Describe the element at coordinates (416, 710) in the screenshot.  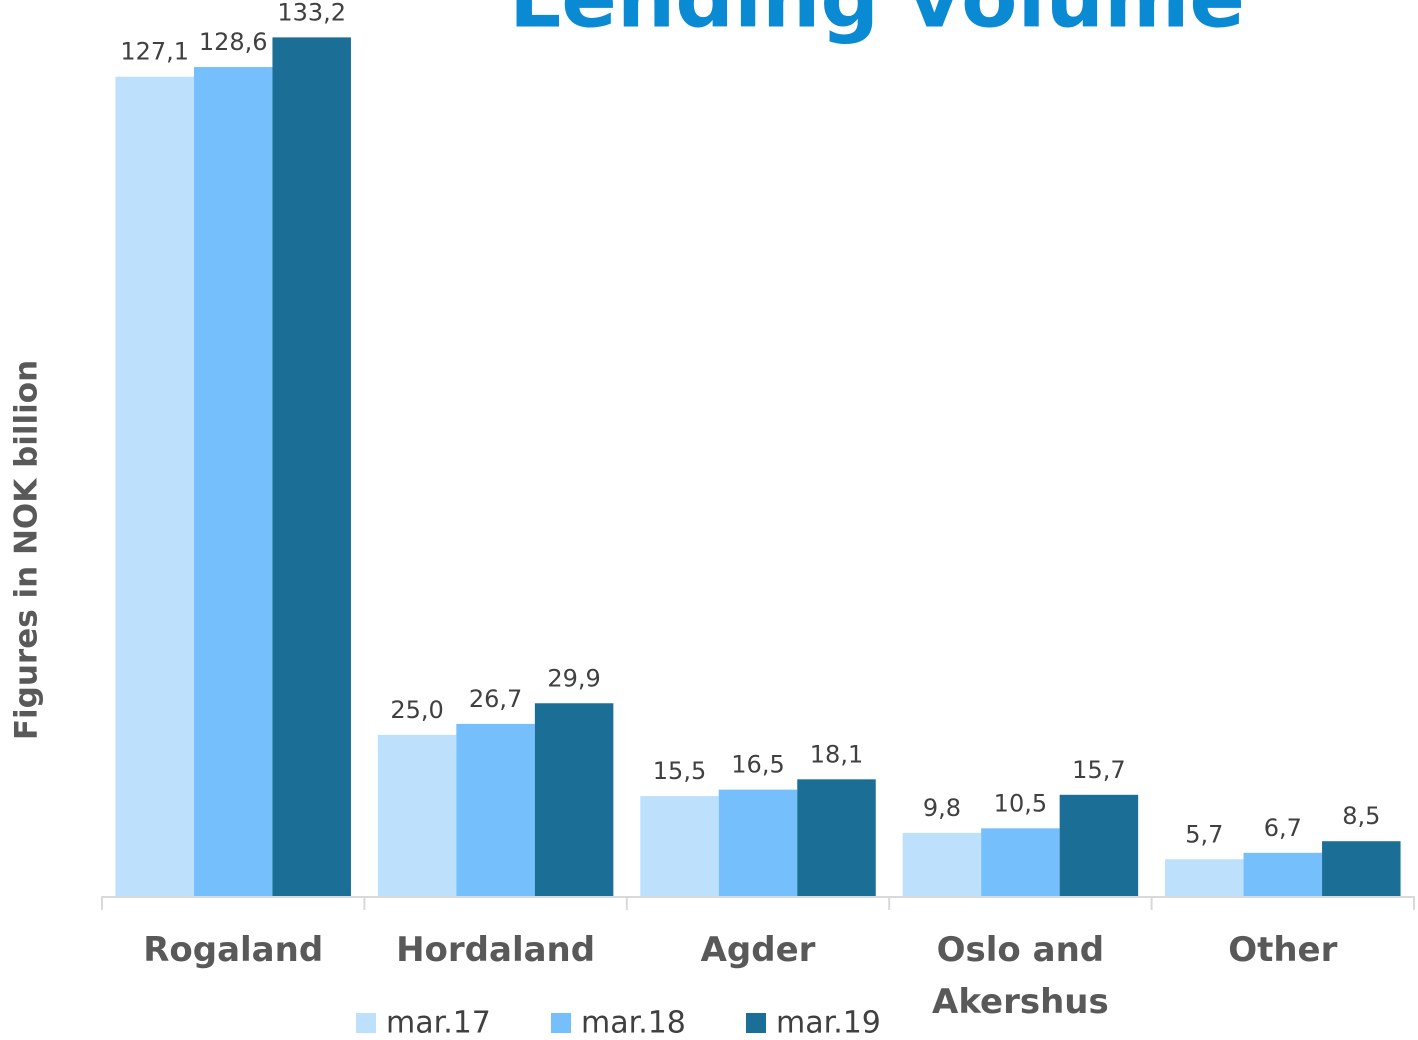
I see `value-label: 25,0` at that location.